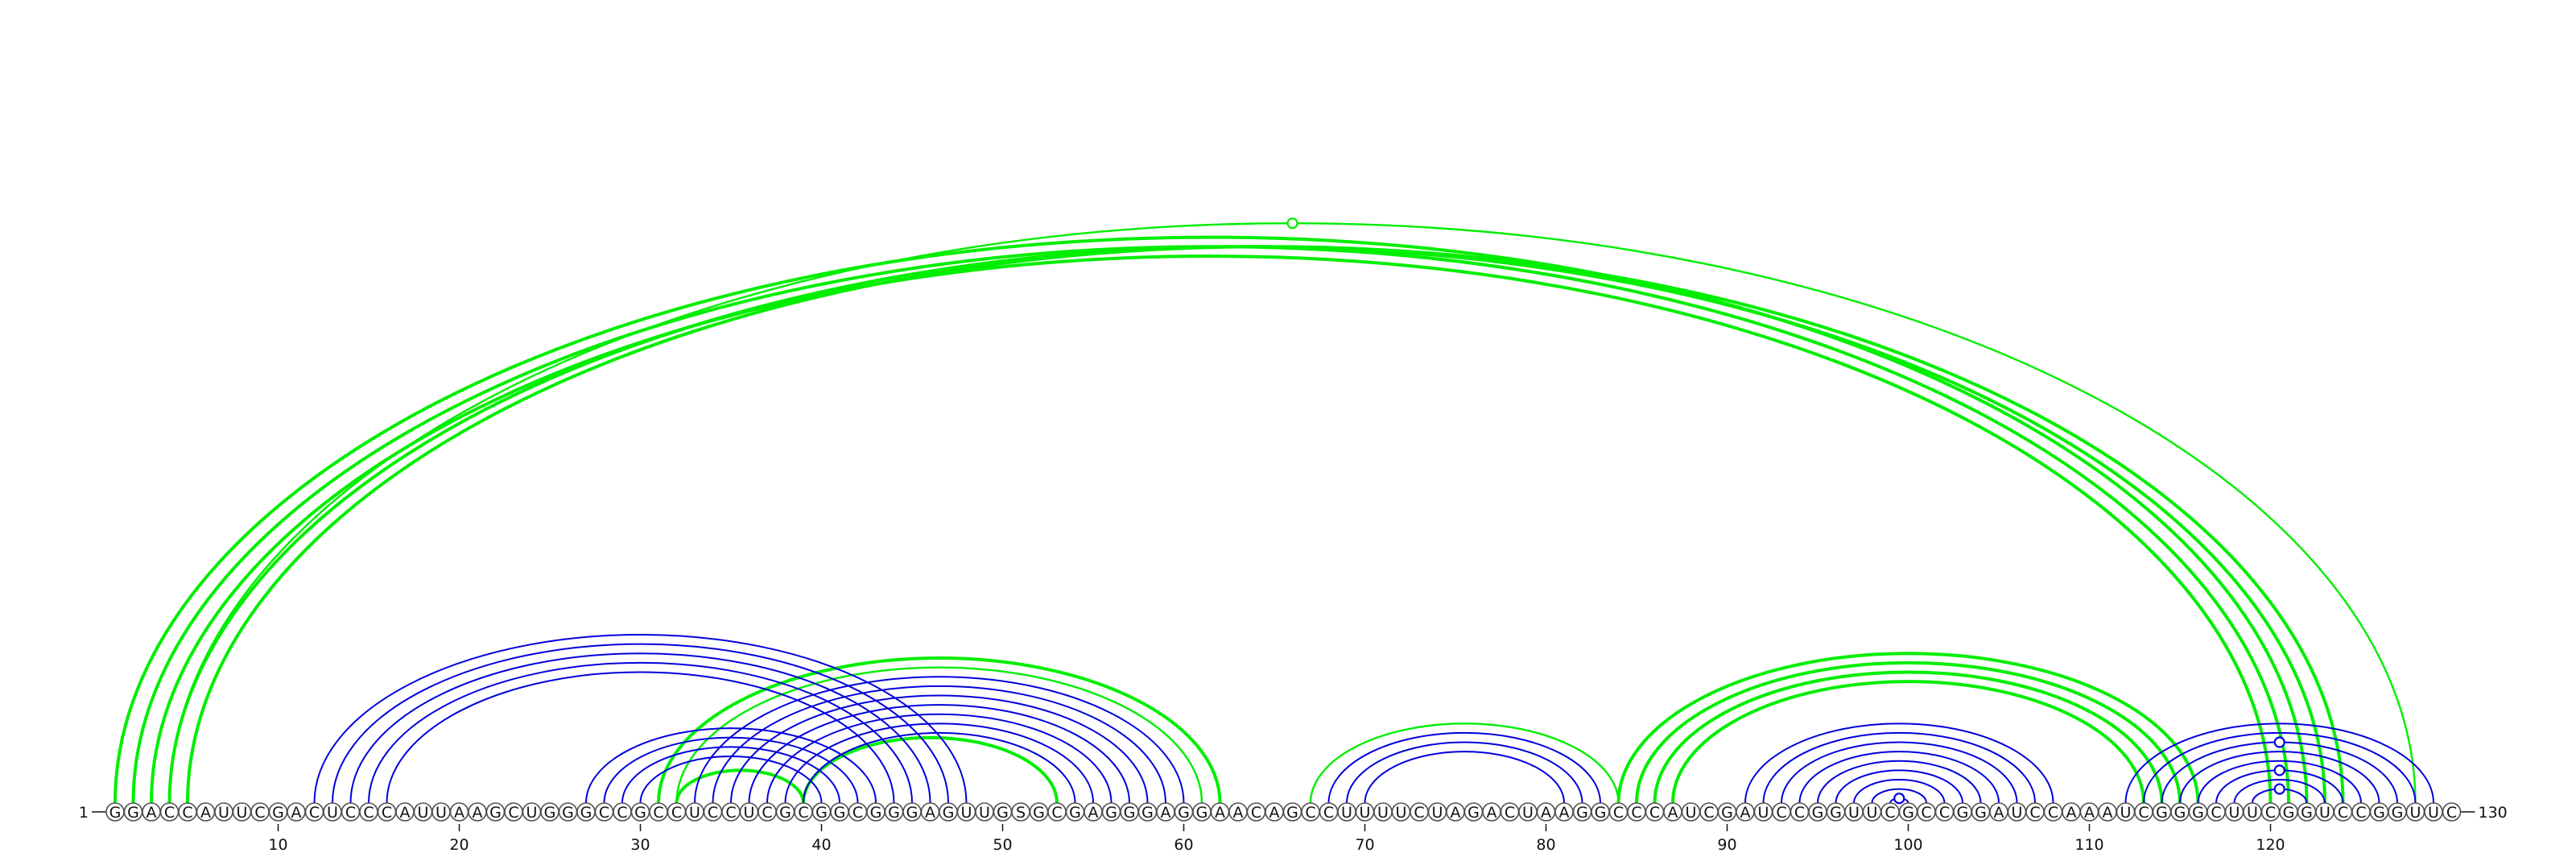 The height and width of the screenshot is (857, 2576). Describe the element at coordinates (332, 813) in the screenshot. I see `nucleotide-letter-13: U` at that location.